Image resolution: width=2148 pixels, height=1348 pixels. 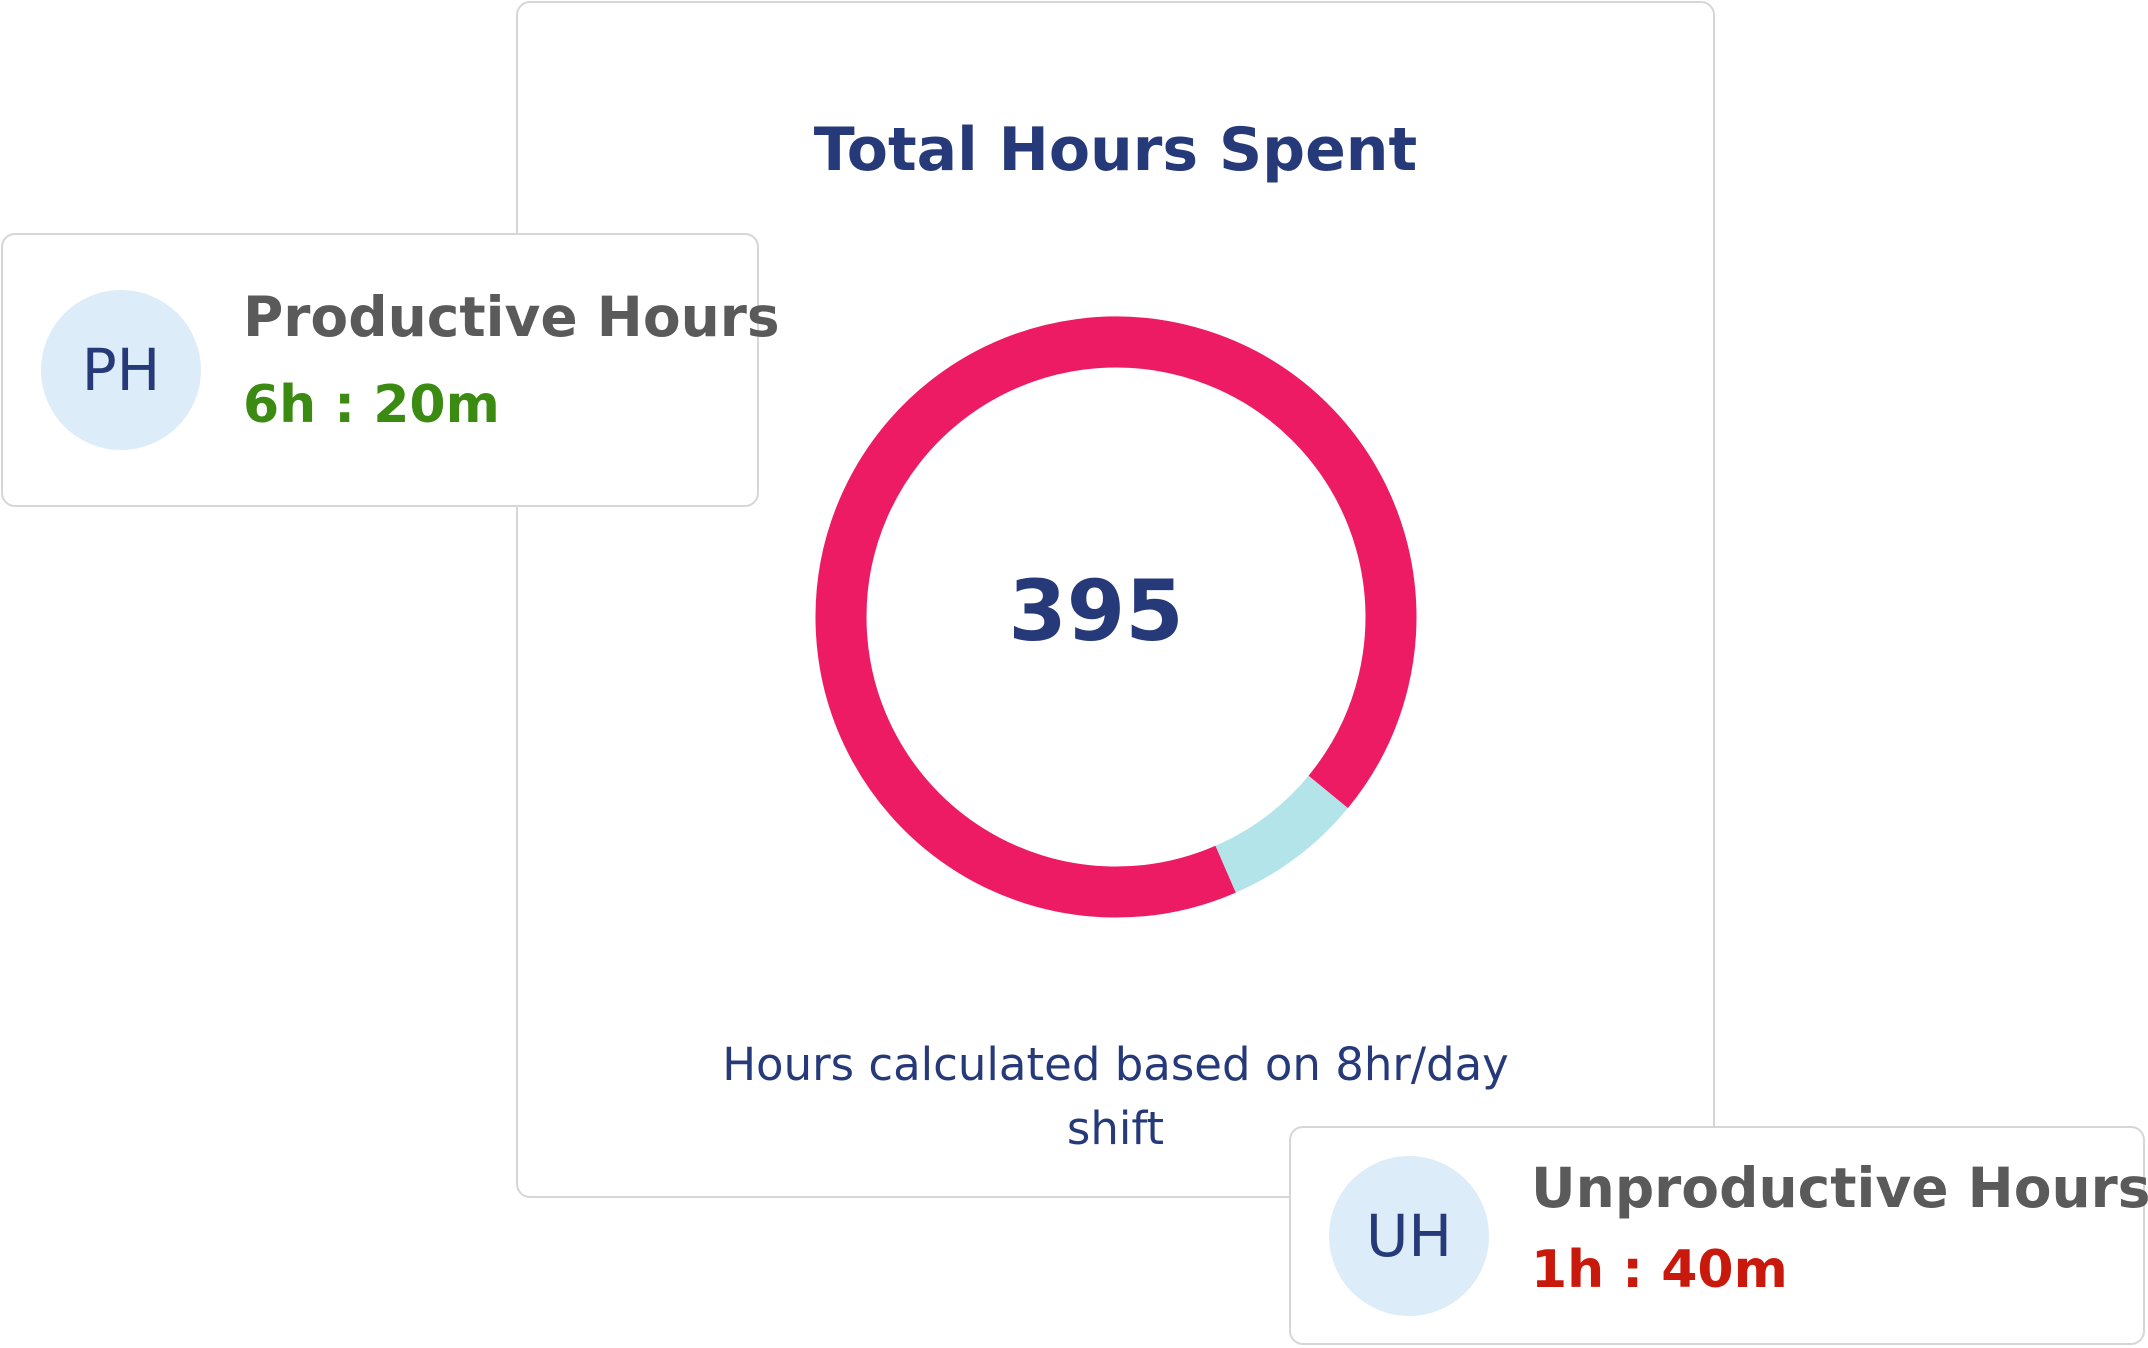 What do you see at coordinates (1659, 1270) in the screenshot?
I see `card-value: 1h : 40m` at bounding box center [1659, 1270].